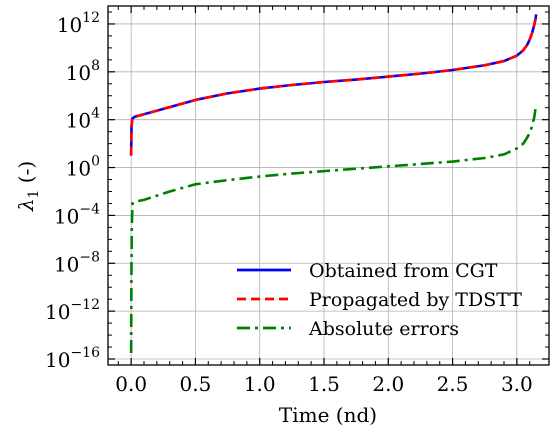 This screenshot has height=432, width=555. Describe the element at coordinates (26, 175) in the screenshot. I see `y-axis-unit: (-)` at that location.